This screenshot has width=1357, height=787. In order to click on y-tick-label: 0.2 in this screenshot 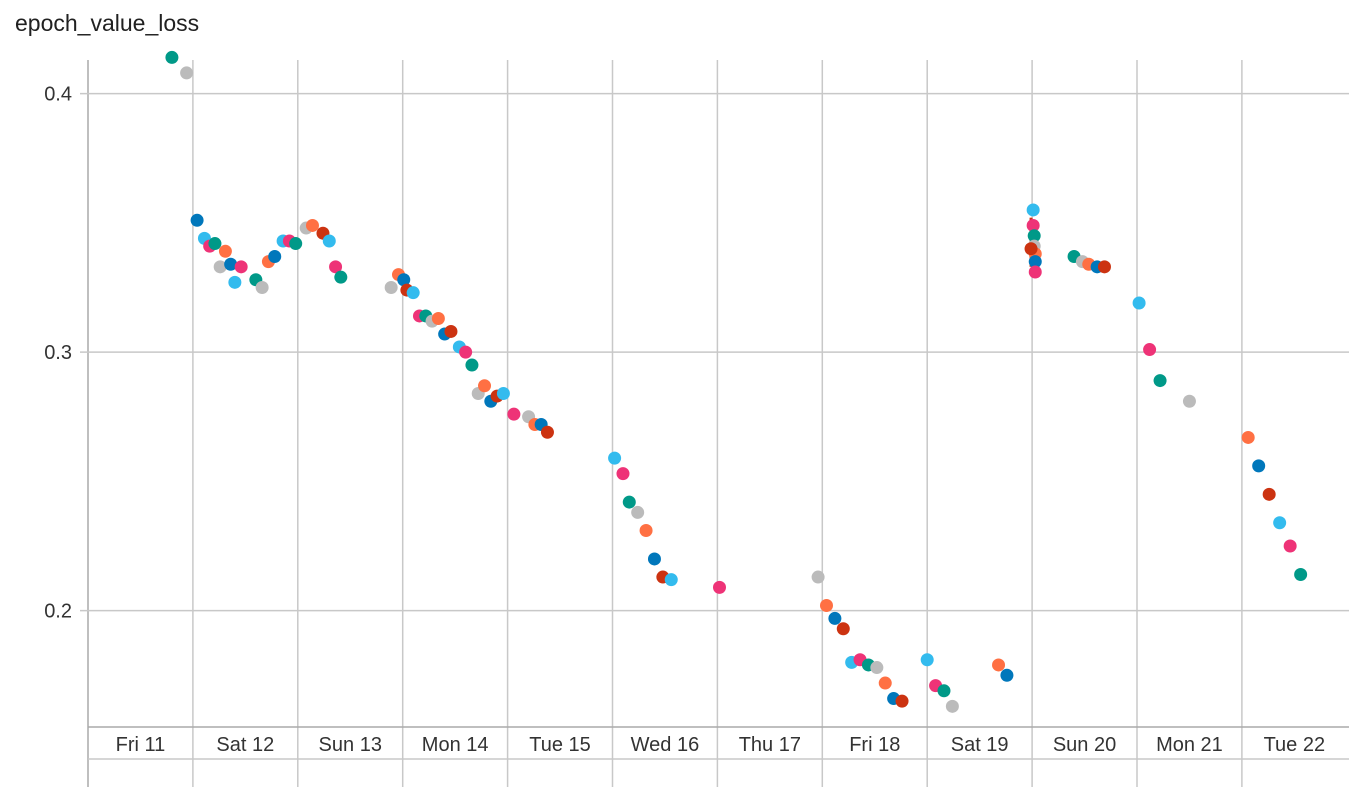, I will do `click(58, 612)`.